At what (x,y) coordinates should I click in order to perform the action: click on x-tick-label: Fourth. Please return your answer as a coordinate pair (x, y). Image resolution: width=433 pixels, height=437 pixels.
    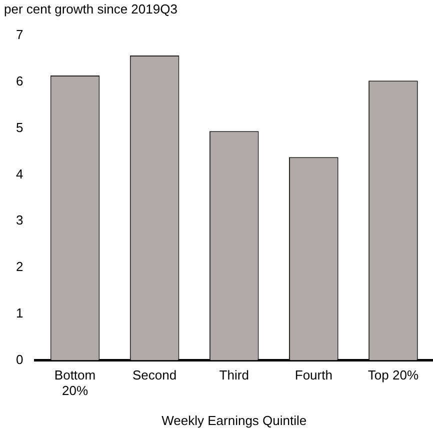
    Looking at the image, I should click on (313, 375).